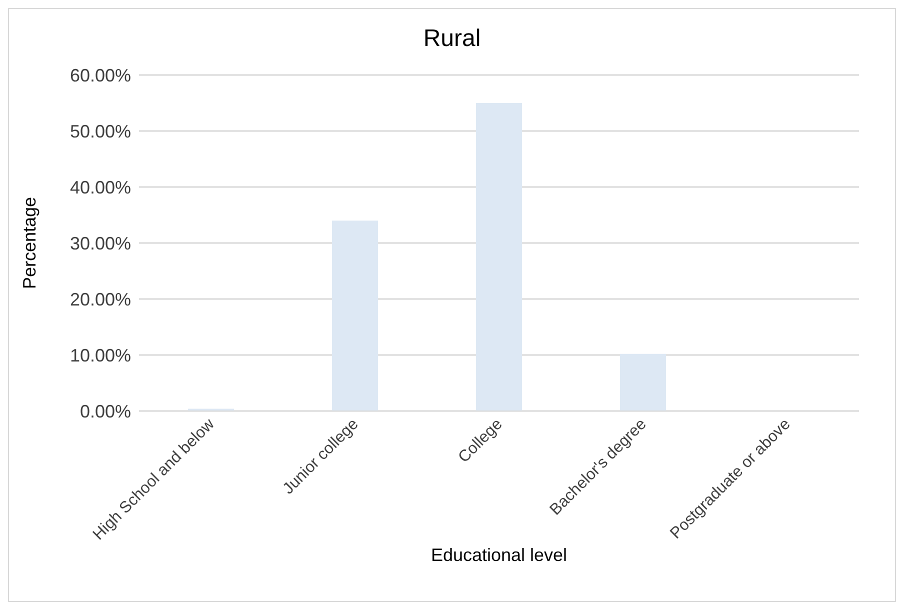  Describe the element at coordinates (105, 411) in the screenshot. I see `y-tick-label: 0.00%` at that location.